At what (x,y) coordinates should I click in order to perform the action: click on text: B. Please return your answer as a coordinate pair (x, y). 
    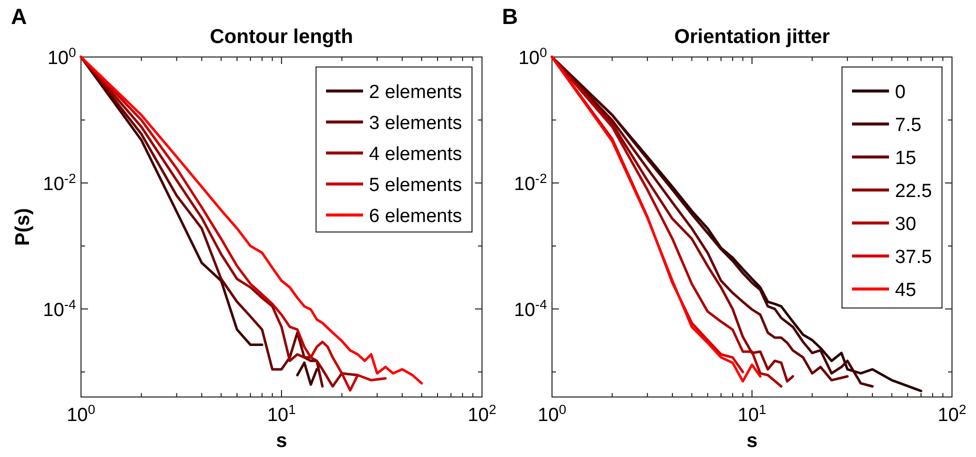
    Looking at the image, I should click on (510, 16).